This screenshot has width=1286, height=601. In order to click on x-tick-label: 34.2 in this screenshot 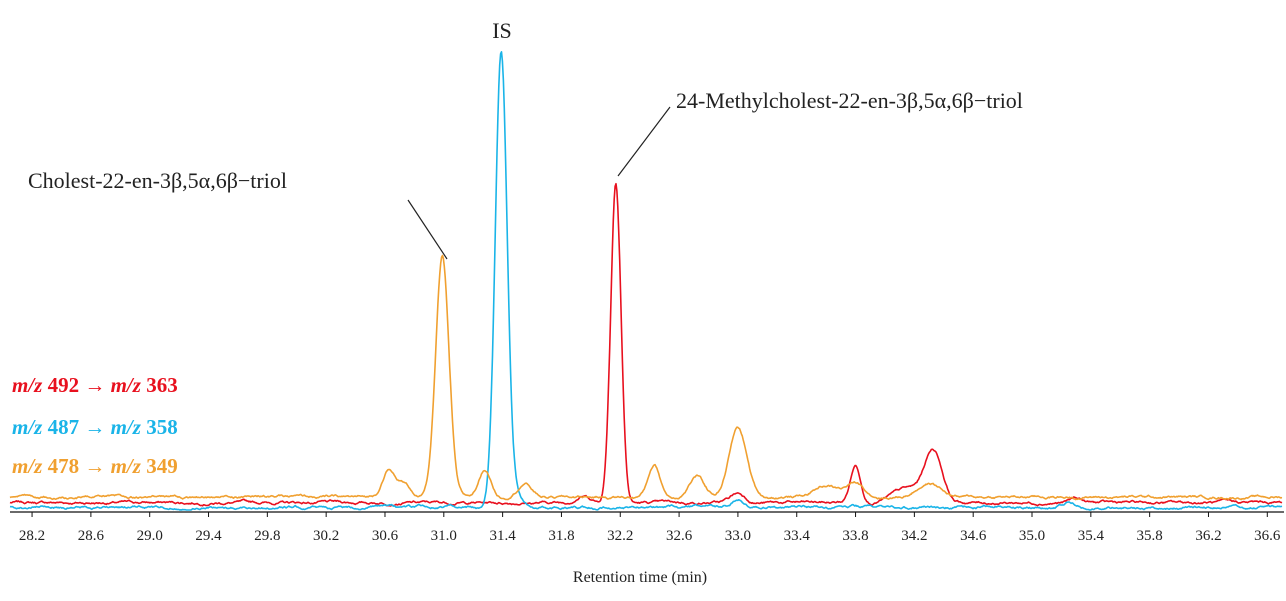, I will do `click(914, 536)`.